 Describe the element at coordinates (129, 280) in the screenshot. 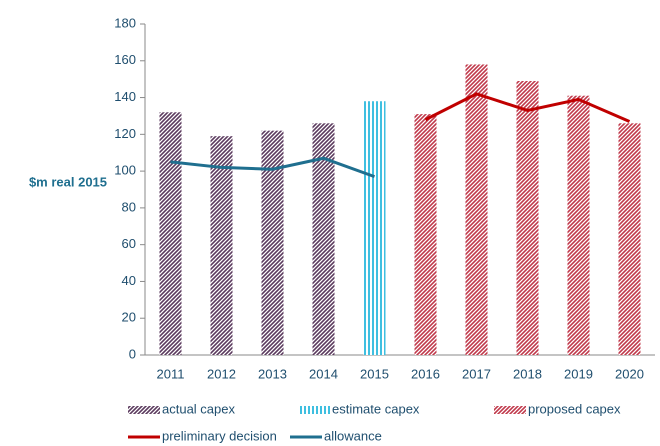

I see `y-tick-label: 40` at that location.